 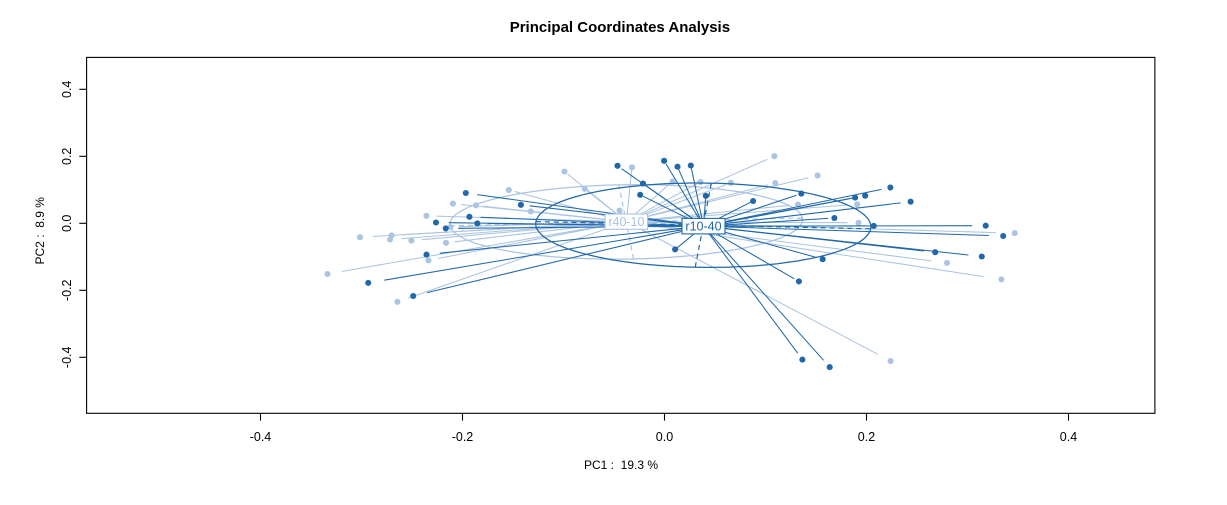 What do you see at coordinates (621, 465) in the screenshot?
I see `svg-text: PC1 : 19.3 %` at bounding box center [621, 465].